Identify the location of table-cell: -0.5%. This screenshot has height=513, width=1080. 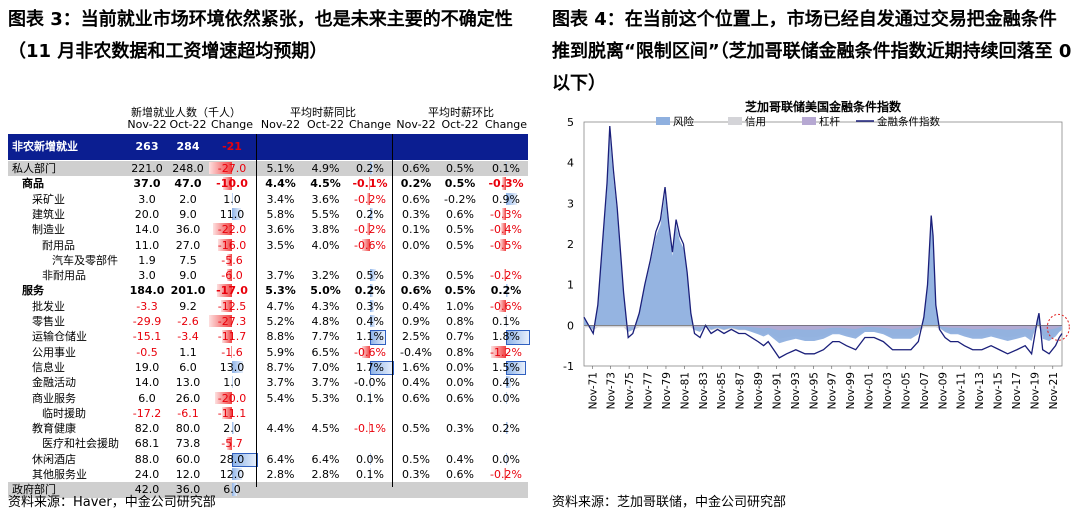
(506, 245).